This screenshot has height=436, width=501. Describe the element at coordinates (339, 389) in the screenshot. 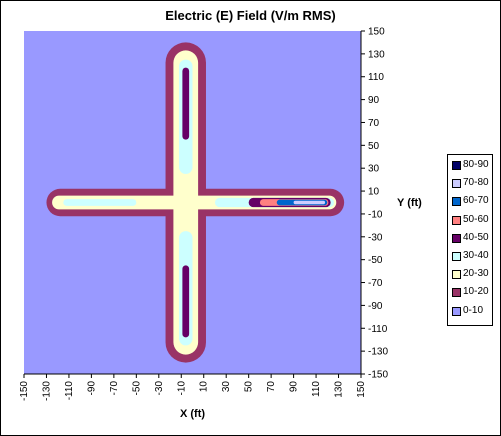

I see `x-tick-label: 130` at that location.